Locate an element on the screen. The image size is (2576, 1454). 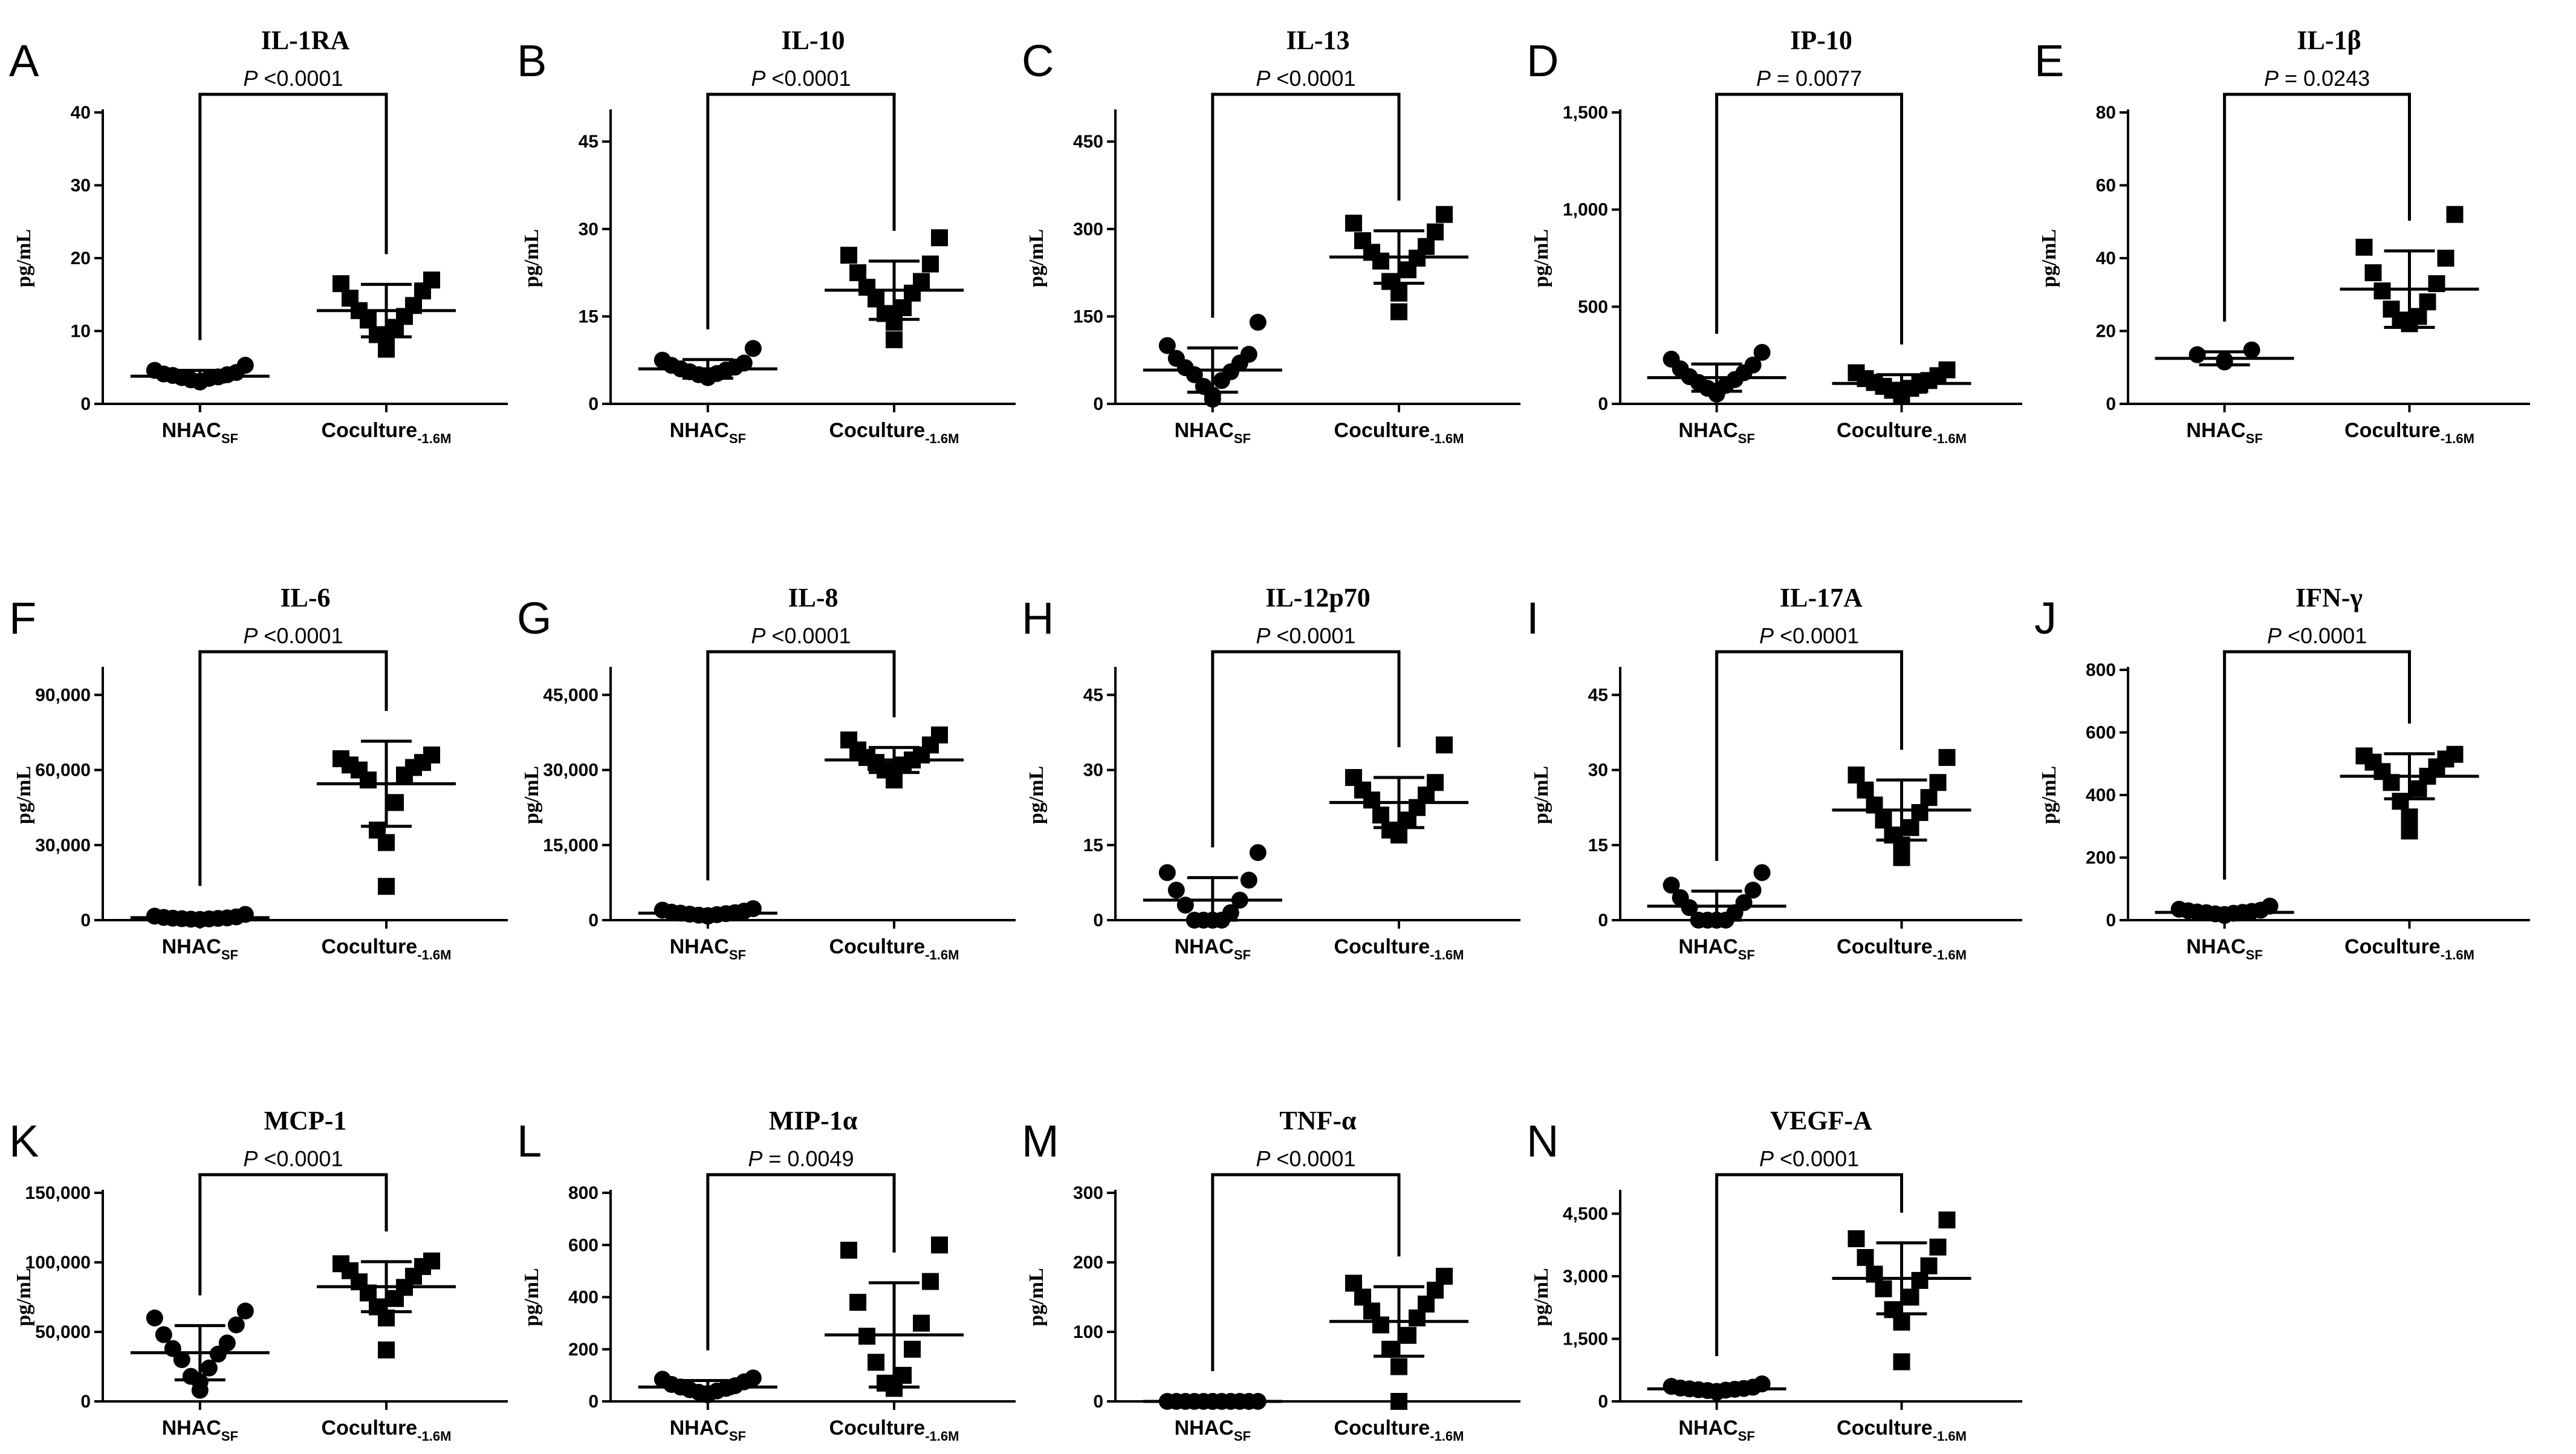
y-tick-label: 1,000 is located at coordinates (1586, 210).